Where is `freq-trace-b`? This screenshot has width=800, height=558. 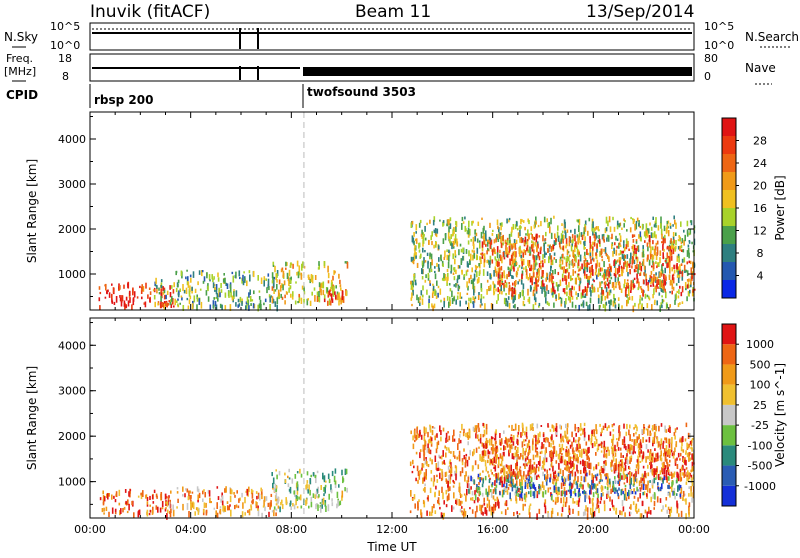
freq-trace-b is located at coordinates (497, 71).